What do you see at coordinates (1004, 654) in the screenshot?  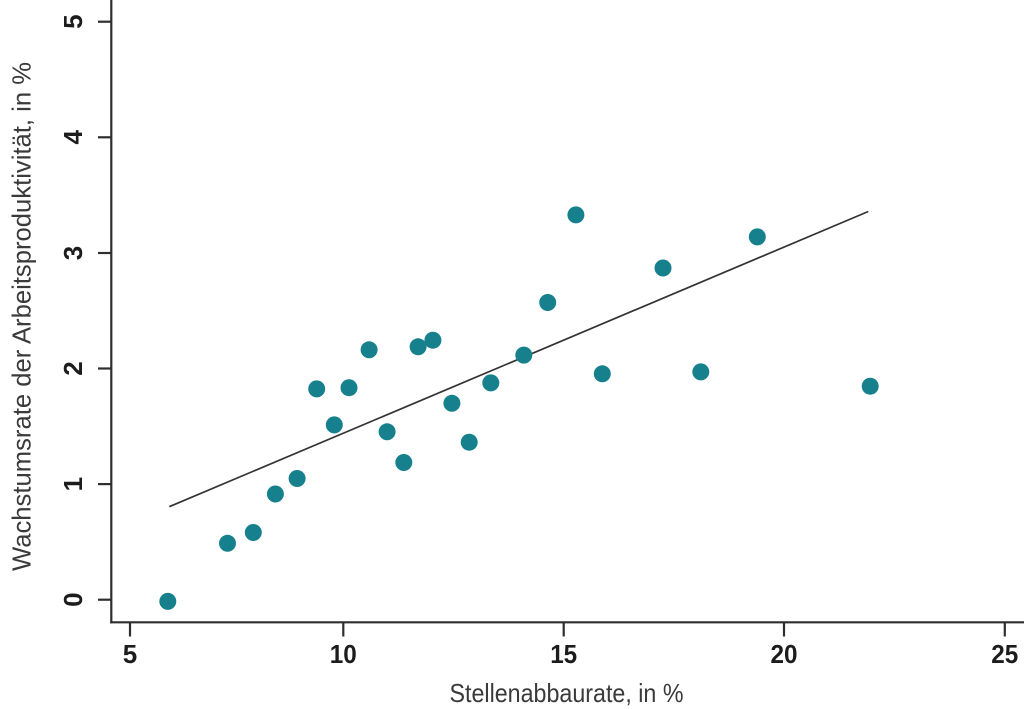 I see `svg-text: 25` at bounding box center [1004, 654].